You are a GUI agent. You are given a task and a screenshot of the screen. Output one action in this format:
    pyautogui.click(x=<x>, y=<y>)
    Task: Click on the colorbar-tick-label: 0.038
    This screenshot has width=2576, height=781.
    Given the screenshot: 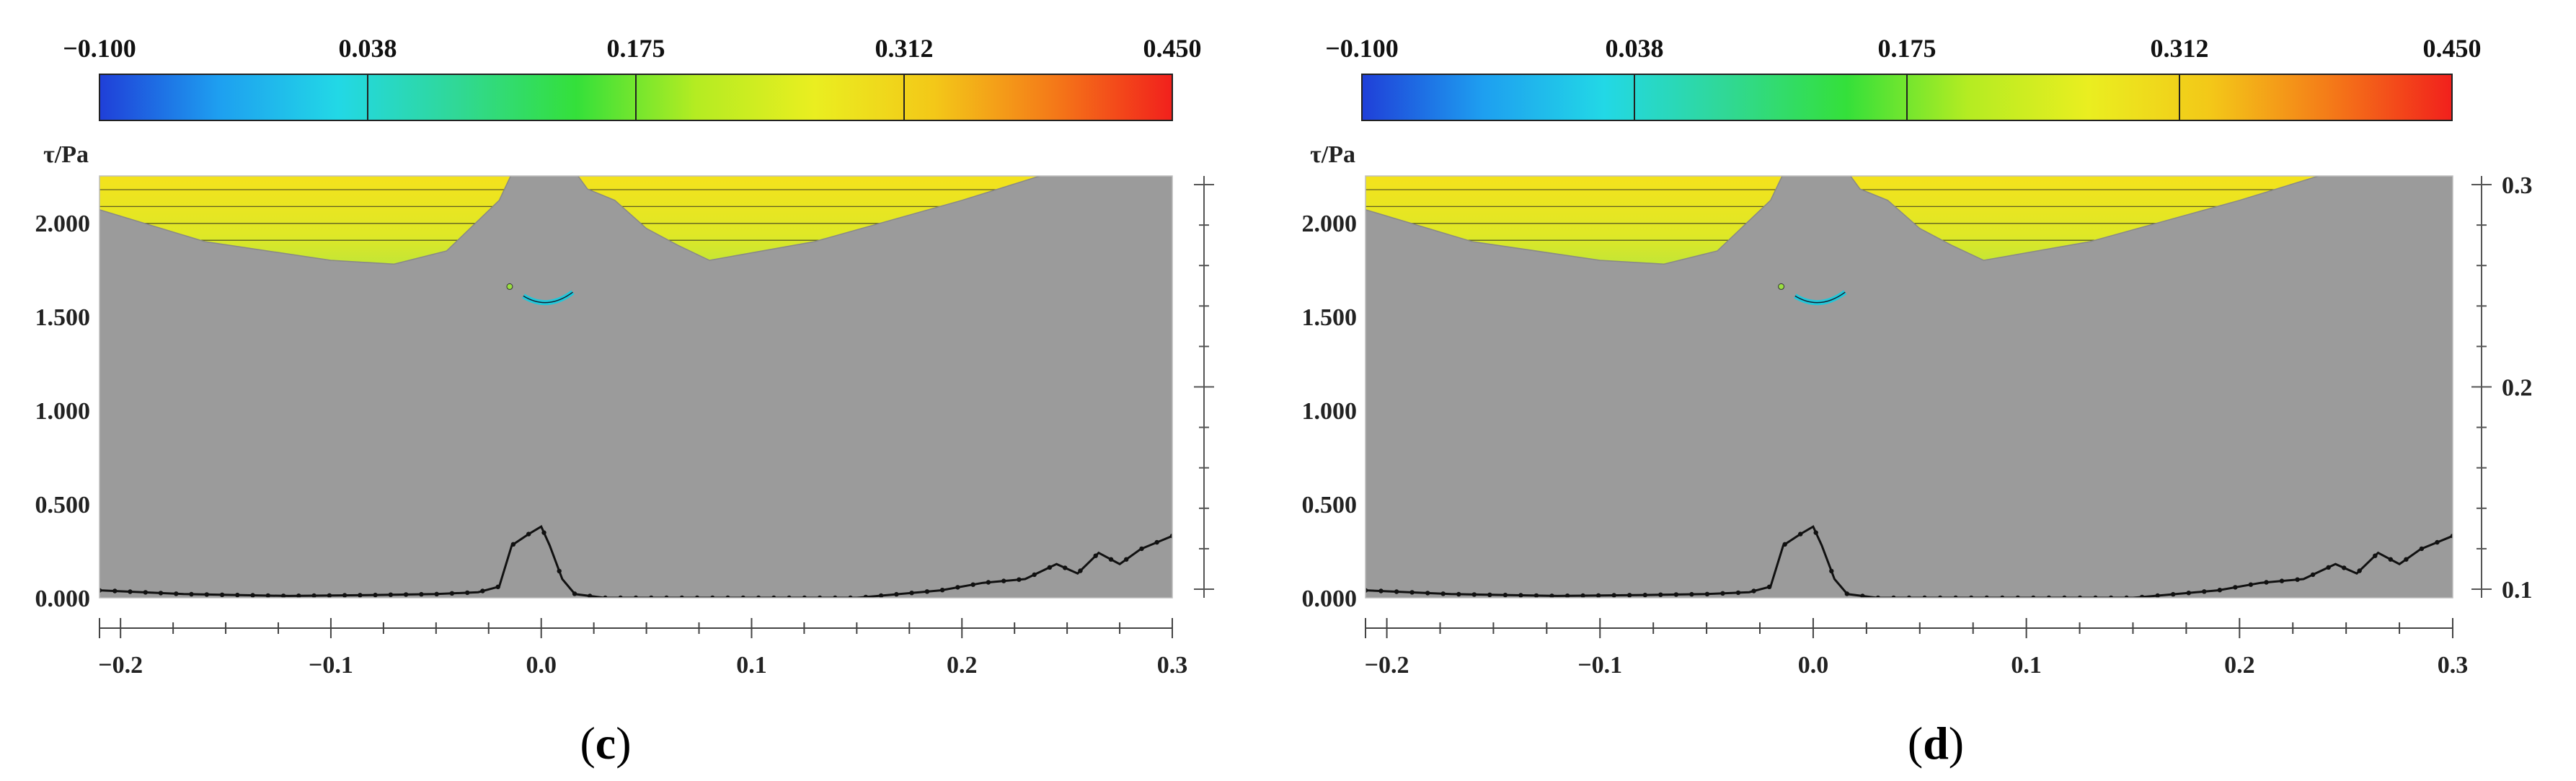 What is the action you would take?
    pyautogui.click(x=1635, y=48)
    